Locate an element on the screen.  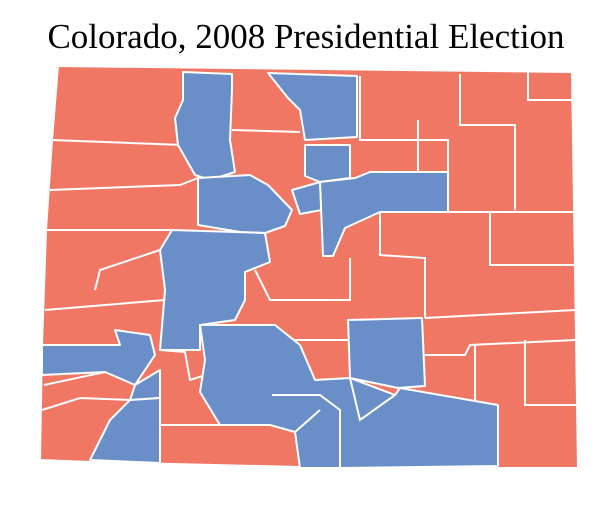
map-title: Colorado, 2008 Presidential Election is located at coordinates (305, 36).